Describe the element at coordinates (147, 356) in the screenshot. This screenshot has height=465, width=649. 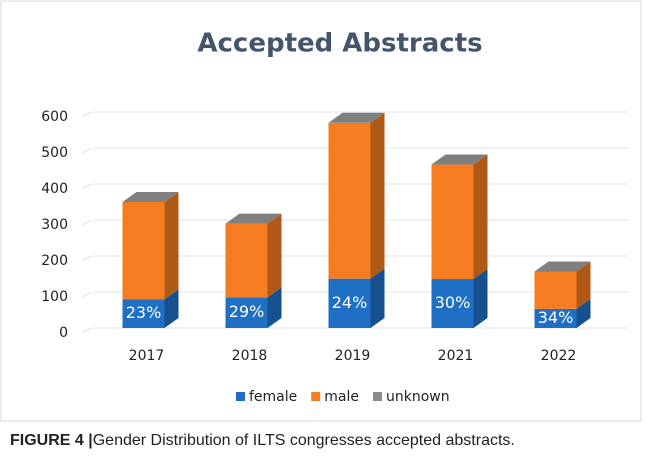
I see `x-tick-label: 2017` at that location.